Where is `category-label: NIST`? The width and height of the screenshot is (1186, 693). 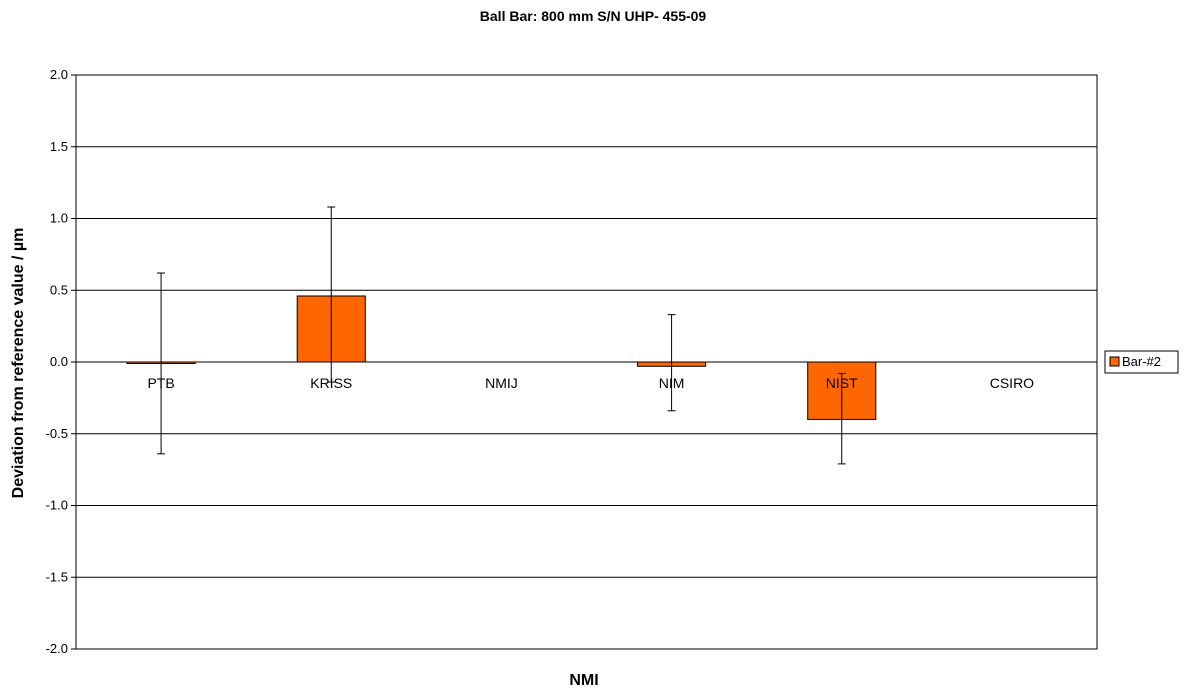 category-label: NIST is located at coordinates (842, 383).